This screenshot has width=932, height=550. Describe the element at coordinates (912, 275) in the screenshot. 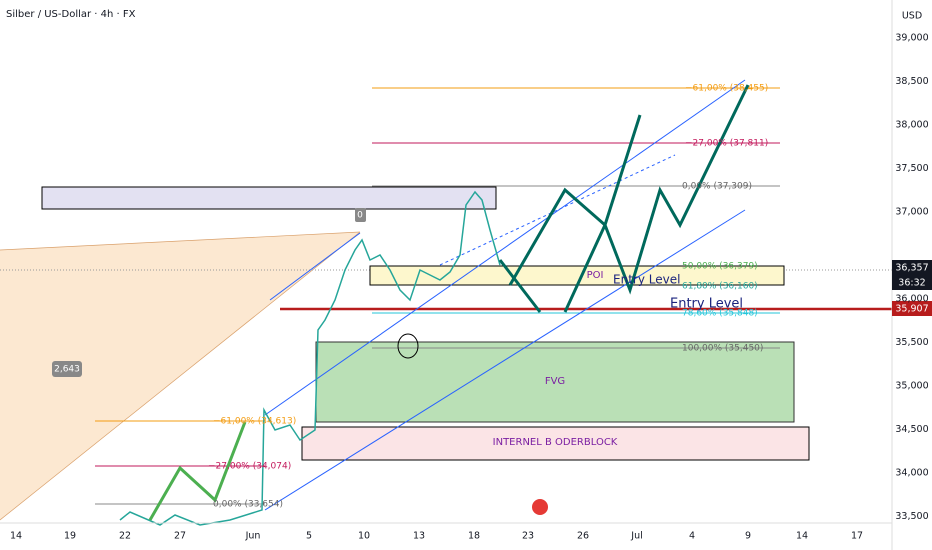

I see `last-price-box` at that location.